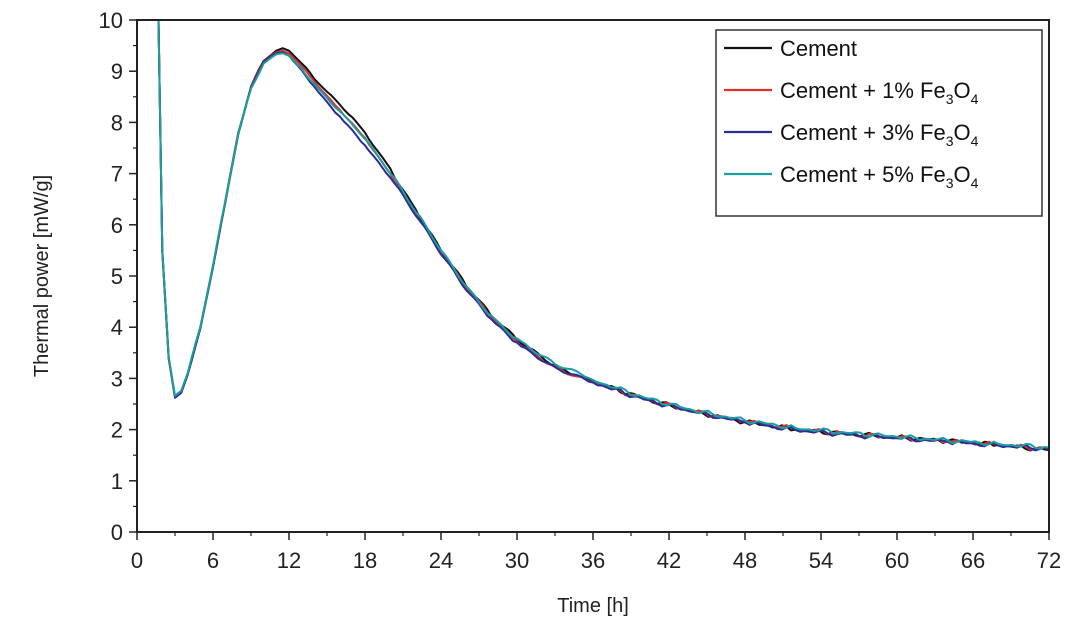 The width and height of the screenshot is (1078, 619). Describe the element at coordinates (117, 532) in the screenshot. I see `y-tick-label: 0` at that location.